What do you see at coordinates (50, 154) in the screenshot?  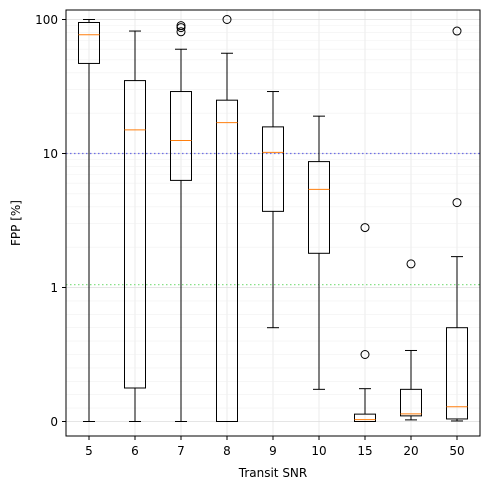 I see `y-tick-label: 10` at bounding box center [50, 154].